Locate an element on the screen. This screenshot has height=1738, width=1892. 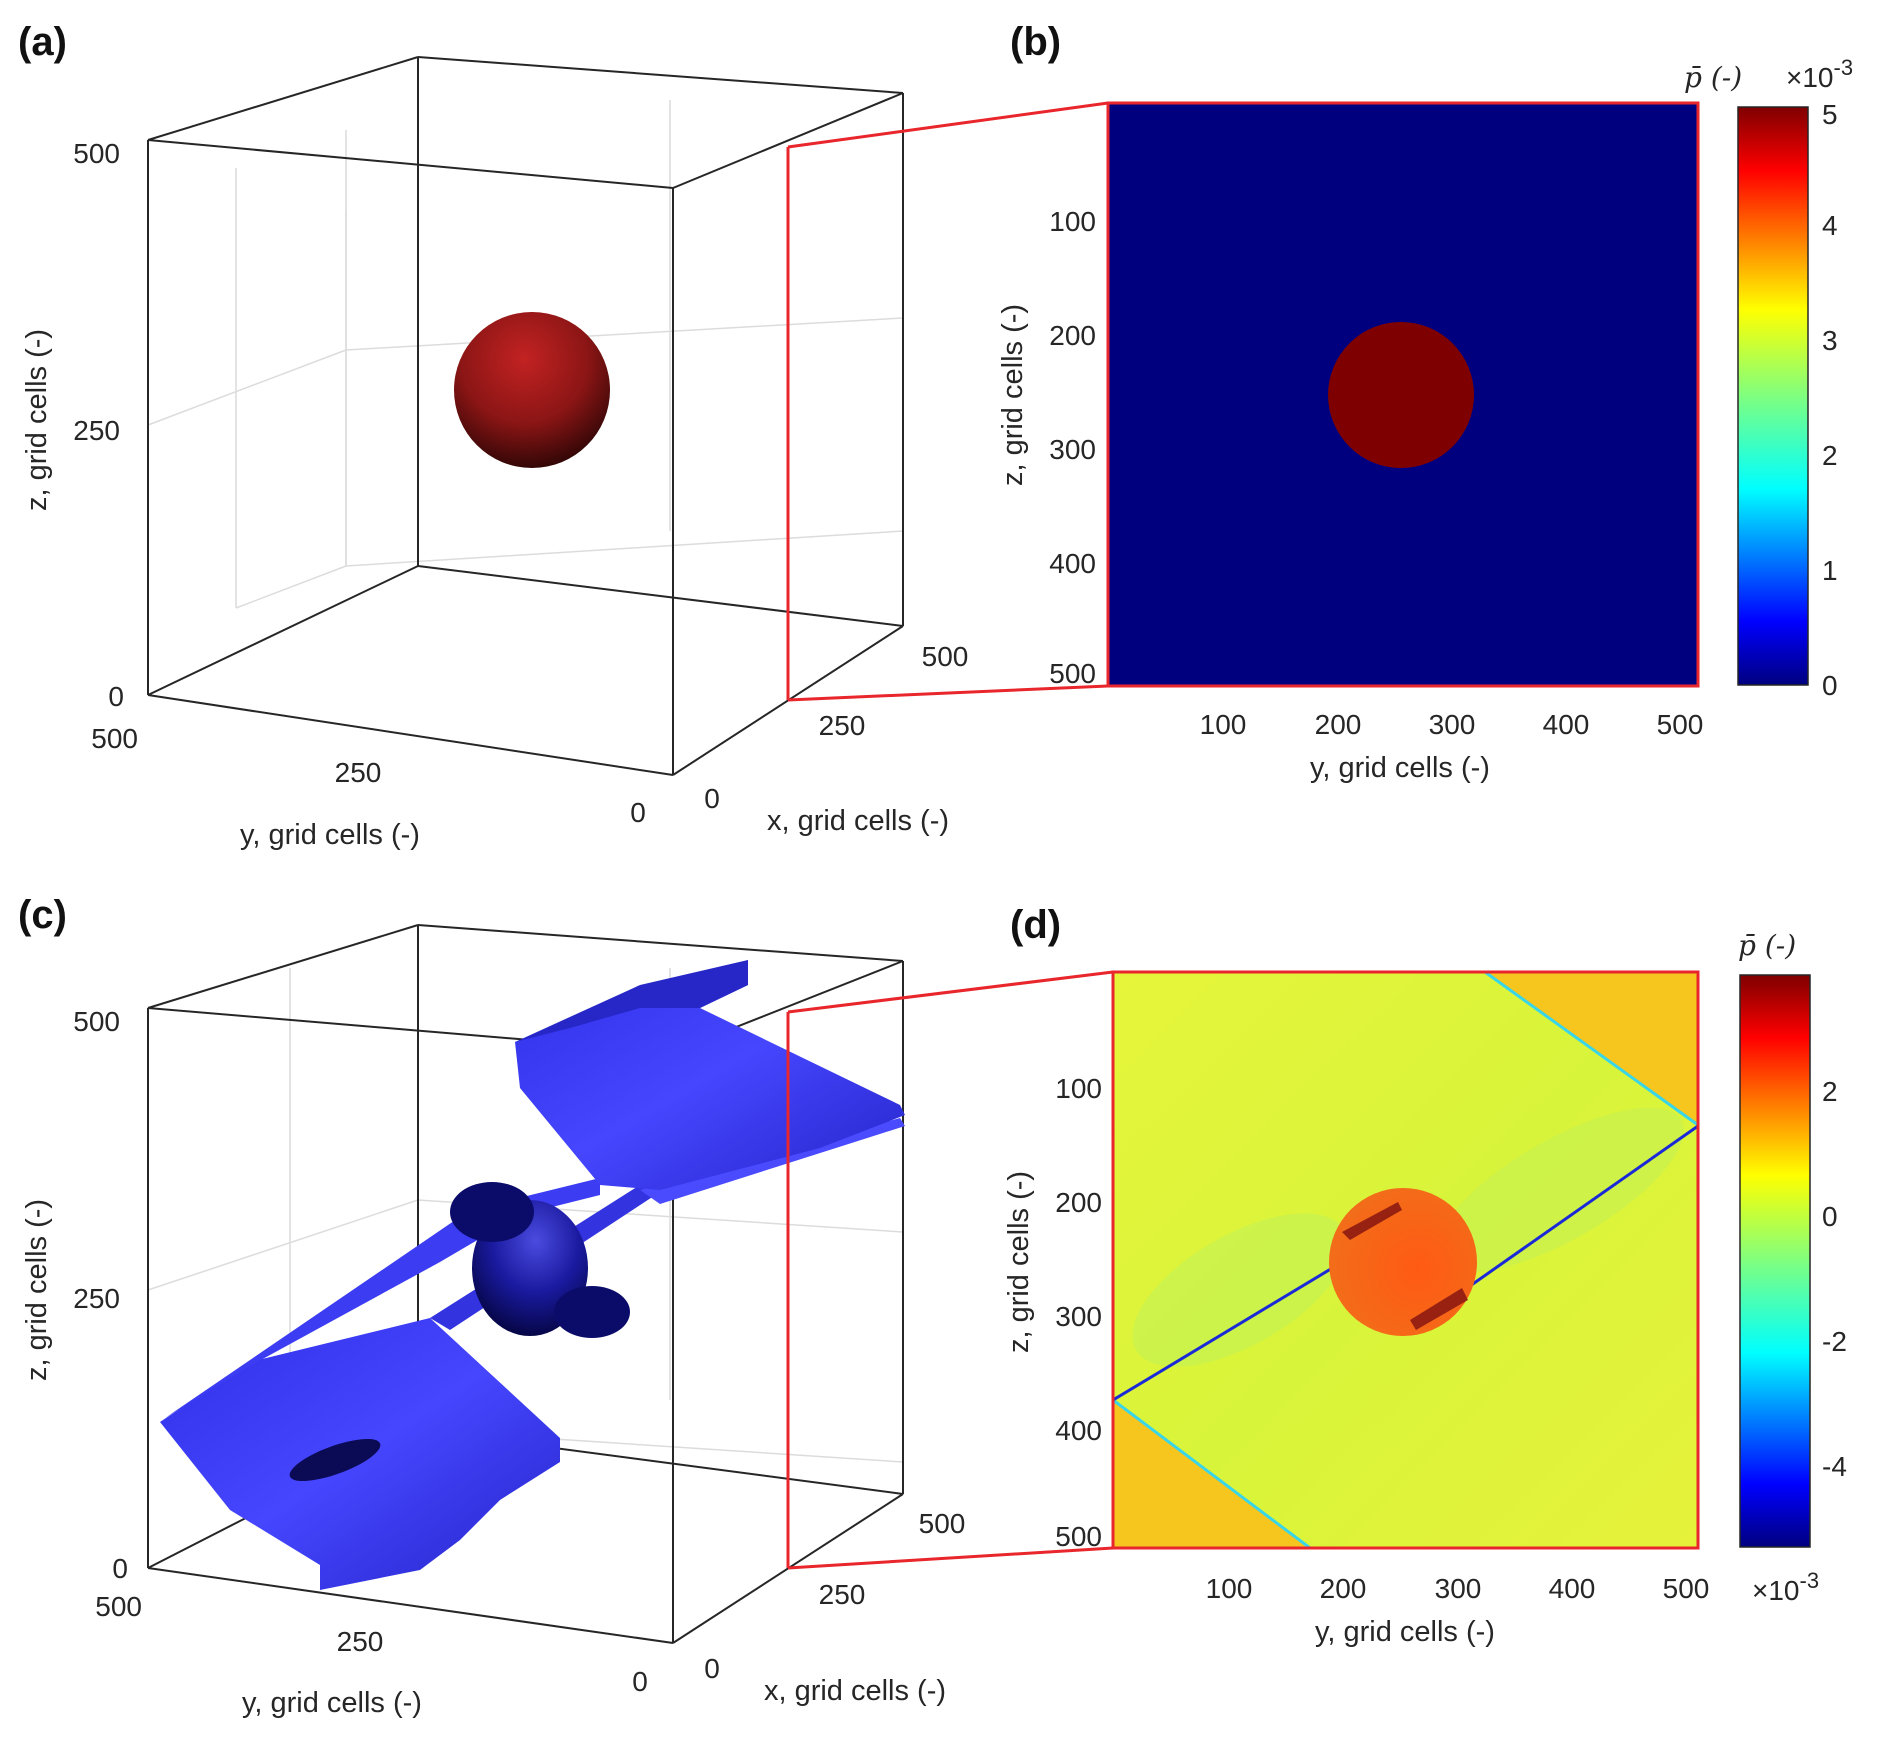
panel-b-cbtick-1: 1 is located at coordinates (1830, 570).